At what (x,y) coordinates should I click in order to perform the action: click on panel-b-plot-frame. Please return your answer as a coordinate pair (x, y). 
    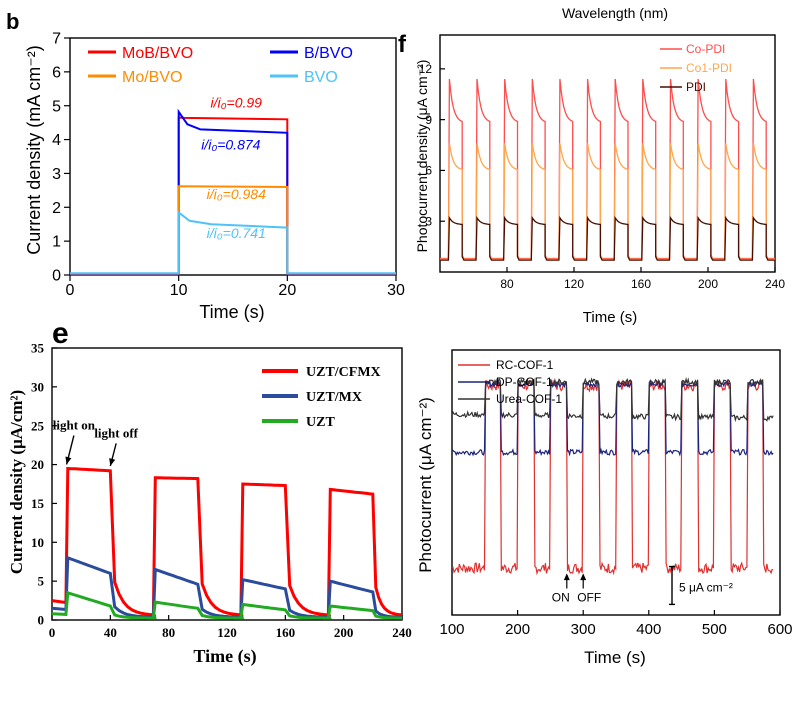
    Looking at the image, I should click on (233, 156).